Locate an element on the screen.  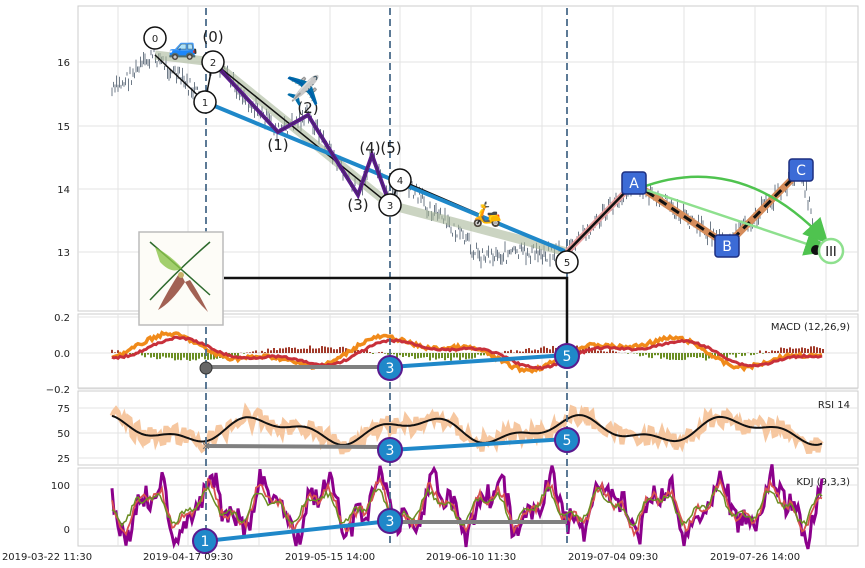
rsi-marker-5: 5 is located at coordinates (567, 440).